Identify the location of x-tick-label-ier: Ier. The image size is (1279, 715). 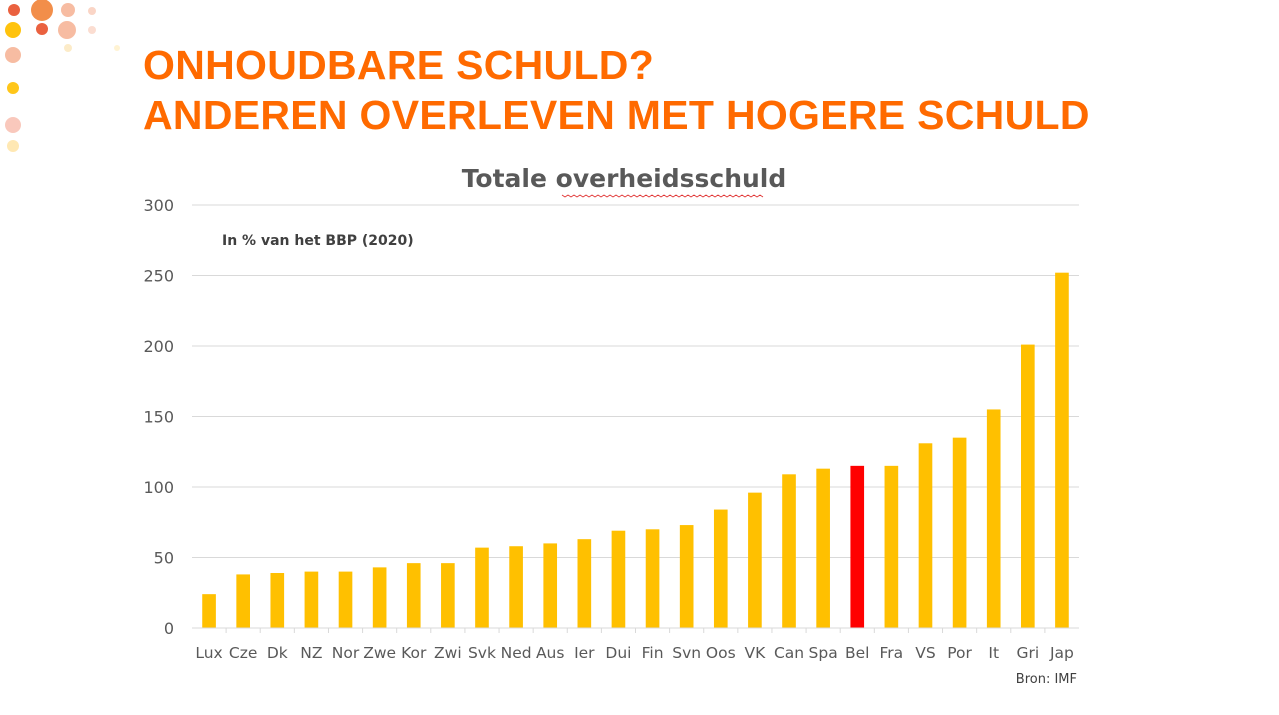
(584, 653).